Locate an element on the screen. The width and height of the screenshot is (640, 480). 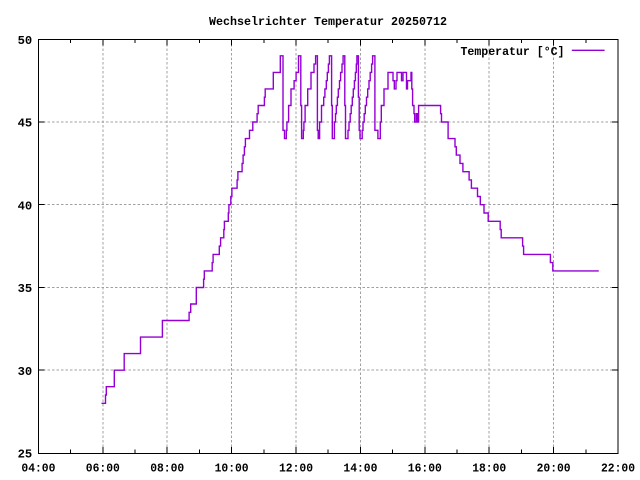
svg-text: 12:00 is located at coordinates (296, 469).